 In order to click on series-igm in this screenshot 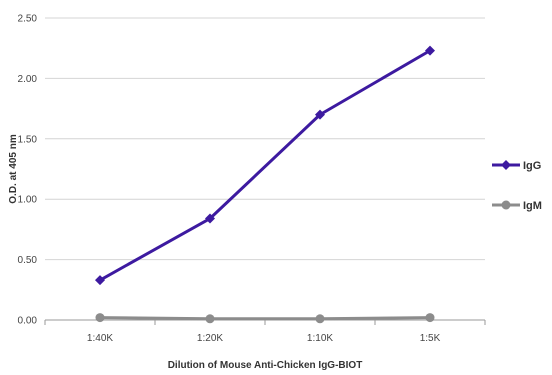, I will do `click(265, 318)`.